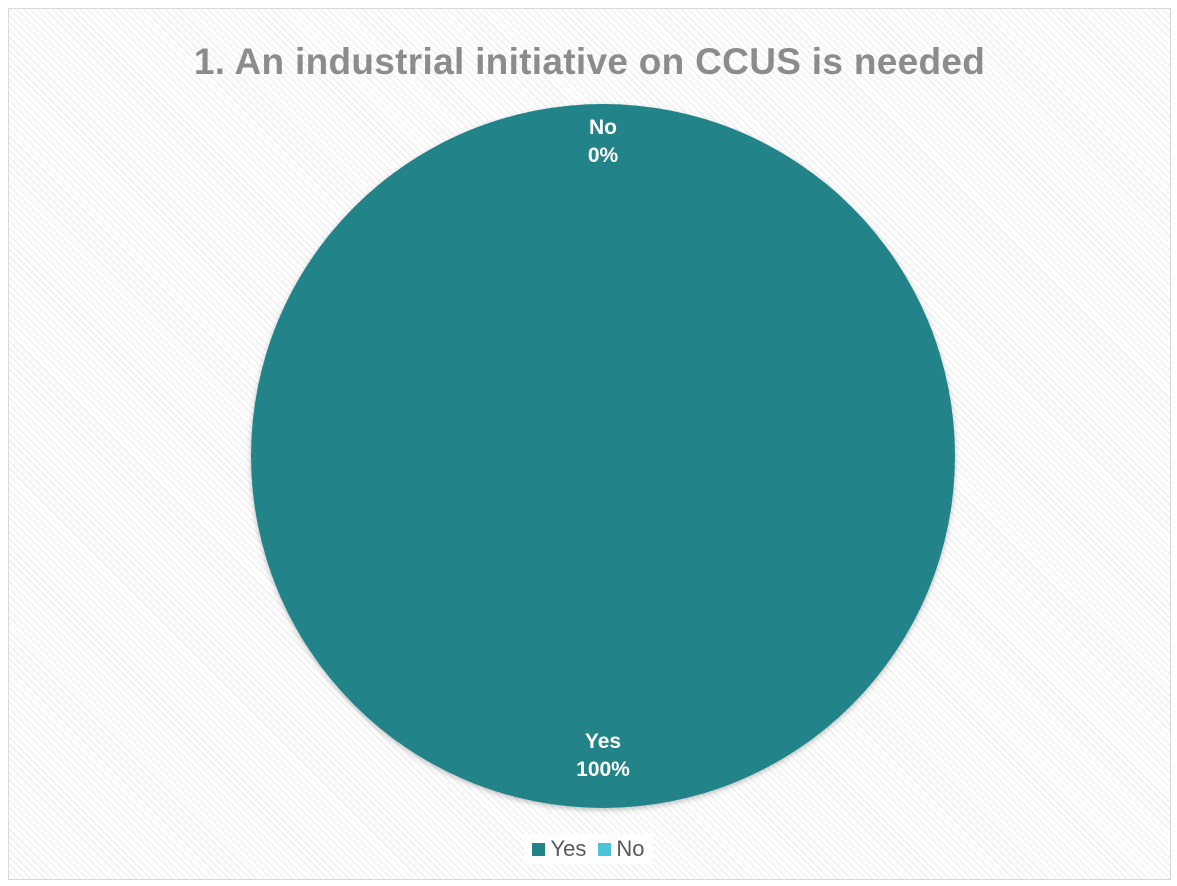 The height and width of the screenshot is (886, 1177). What do you see at coordinates (603, 741) in the screenshot?
I see `data-label-yes-name: Yes` at bounding box center [603, 741].